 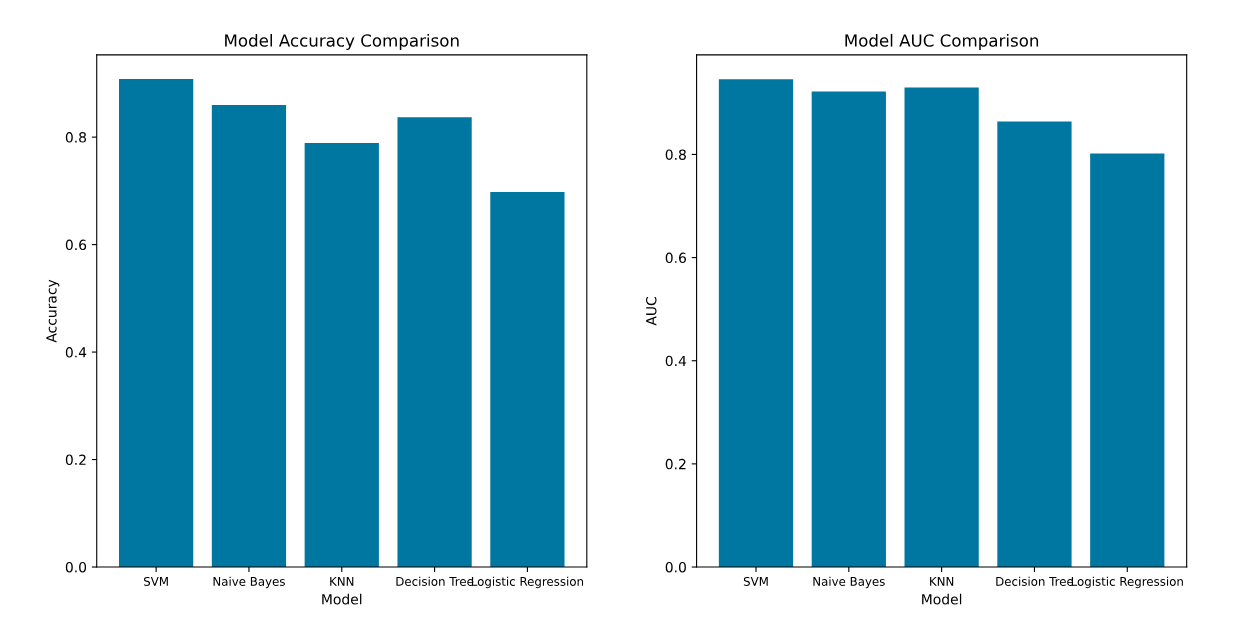 What do you see at coordinates (651, 311) in the screenshot?
I see `y-axis-title: AUC` at bounding box center [651, 311].